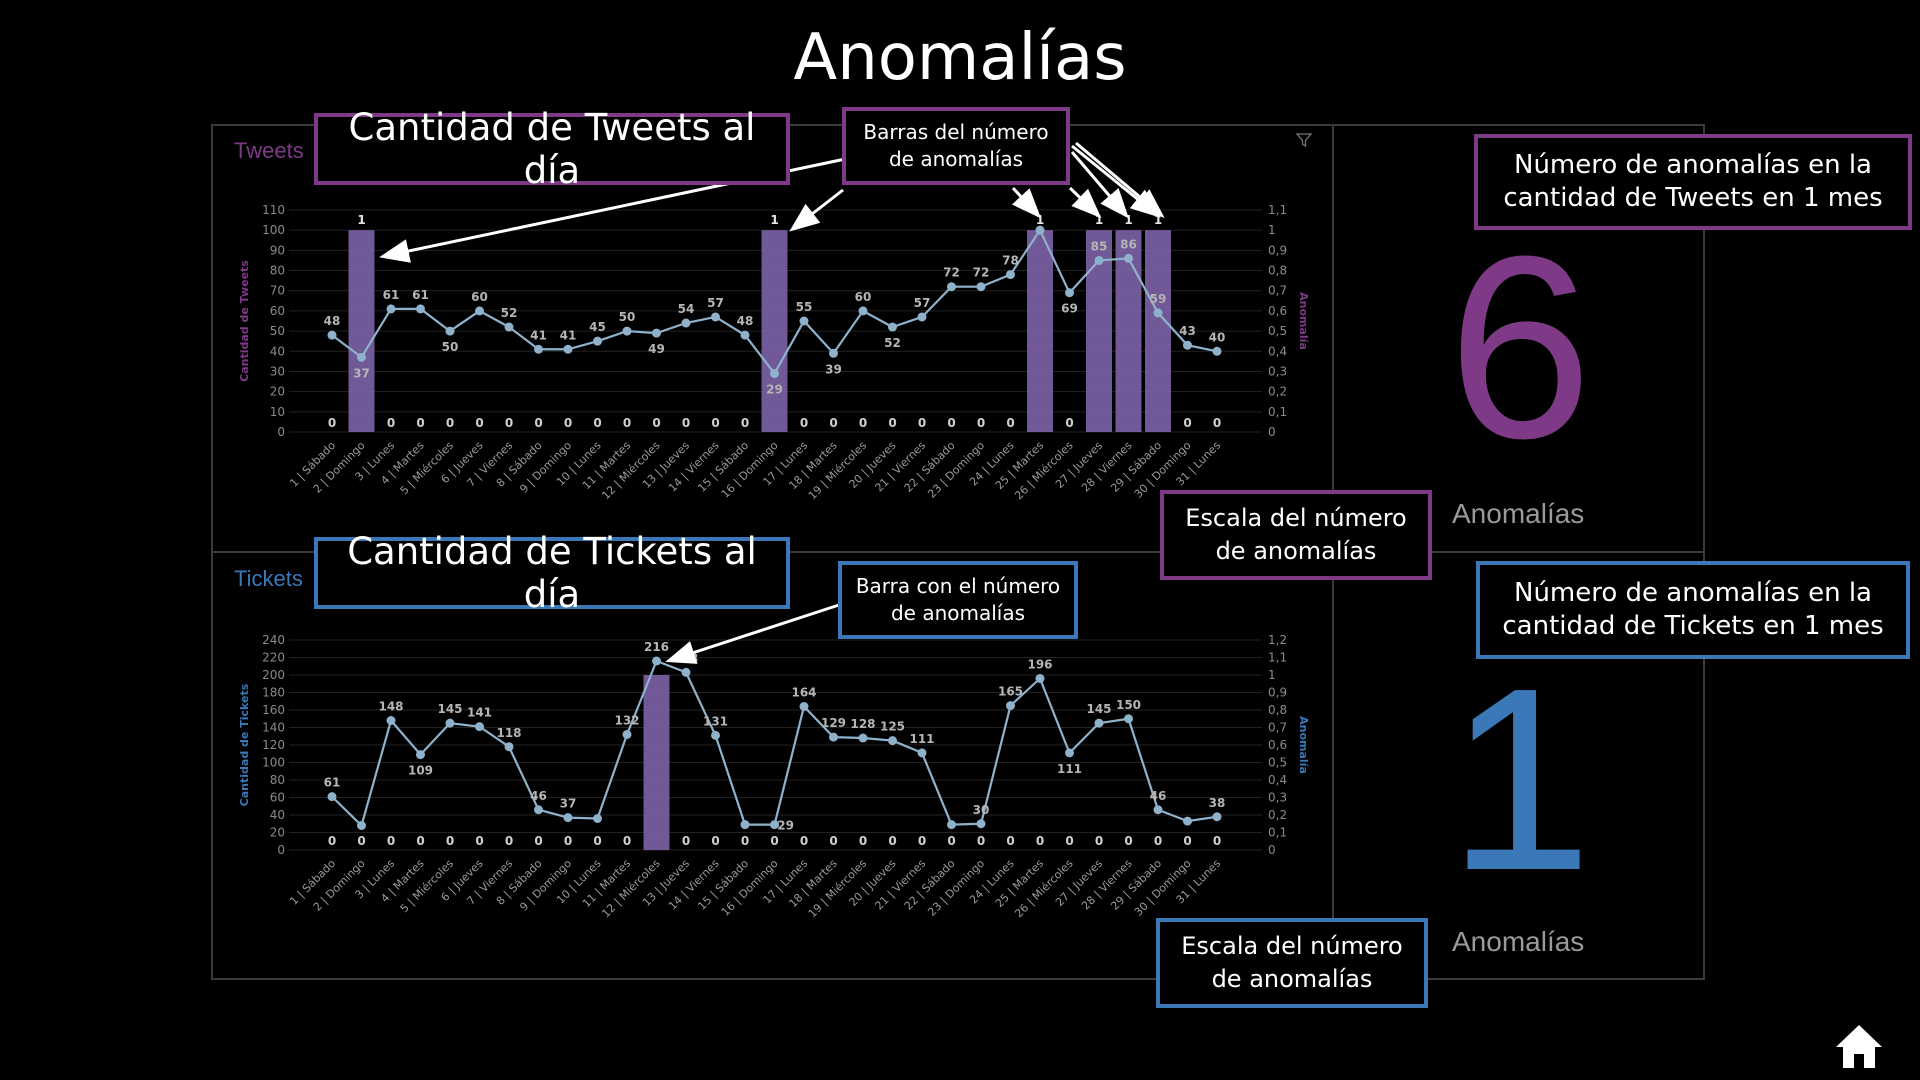  Describe the element at coordinates (273, 745) in the screenshot. I see `y-tick-label: 120` at that location.